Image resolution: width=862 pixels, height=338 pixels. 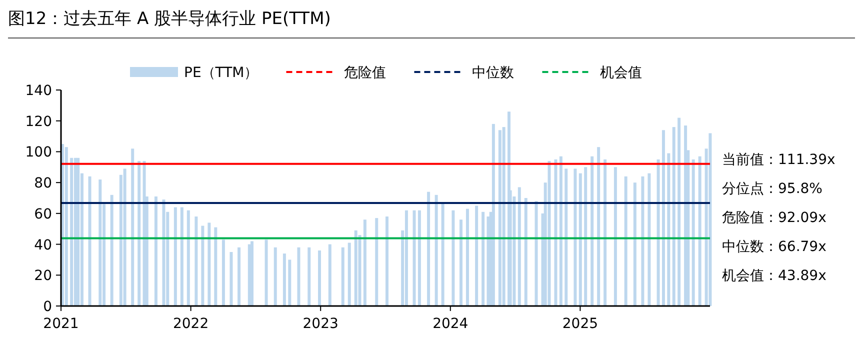 I want to click on y-tick-label: 60, so click(x=43, y=214).